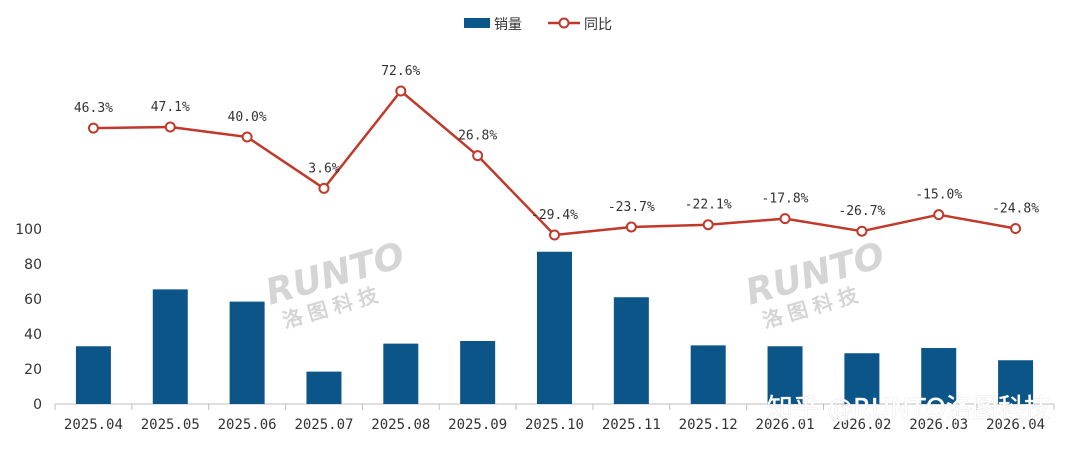 The image size is (1080, 451). I want to click on line-data-label: 72.6%, so click(400, 71).